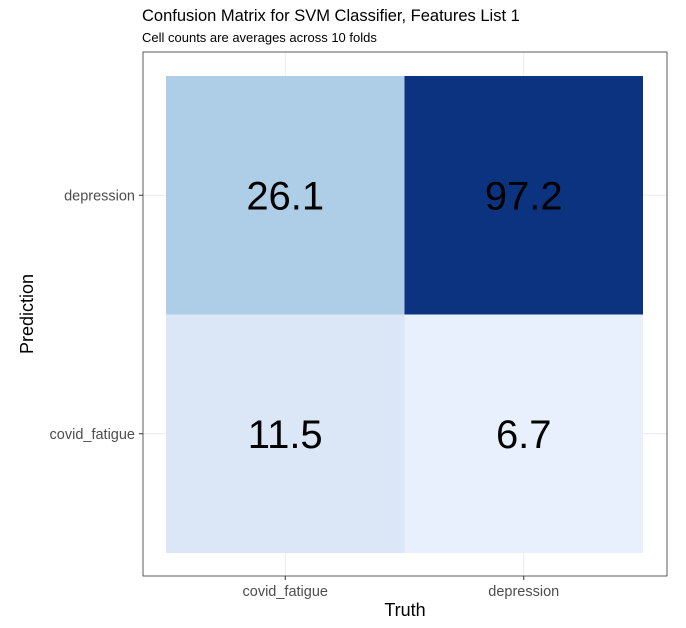 The width and height of the screenshot is (686, 628). I want to click on y-tick-label: covid_fatigue, so click(92, 435).